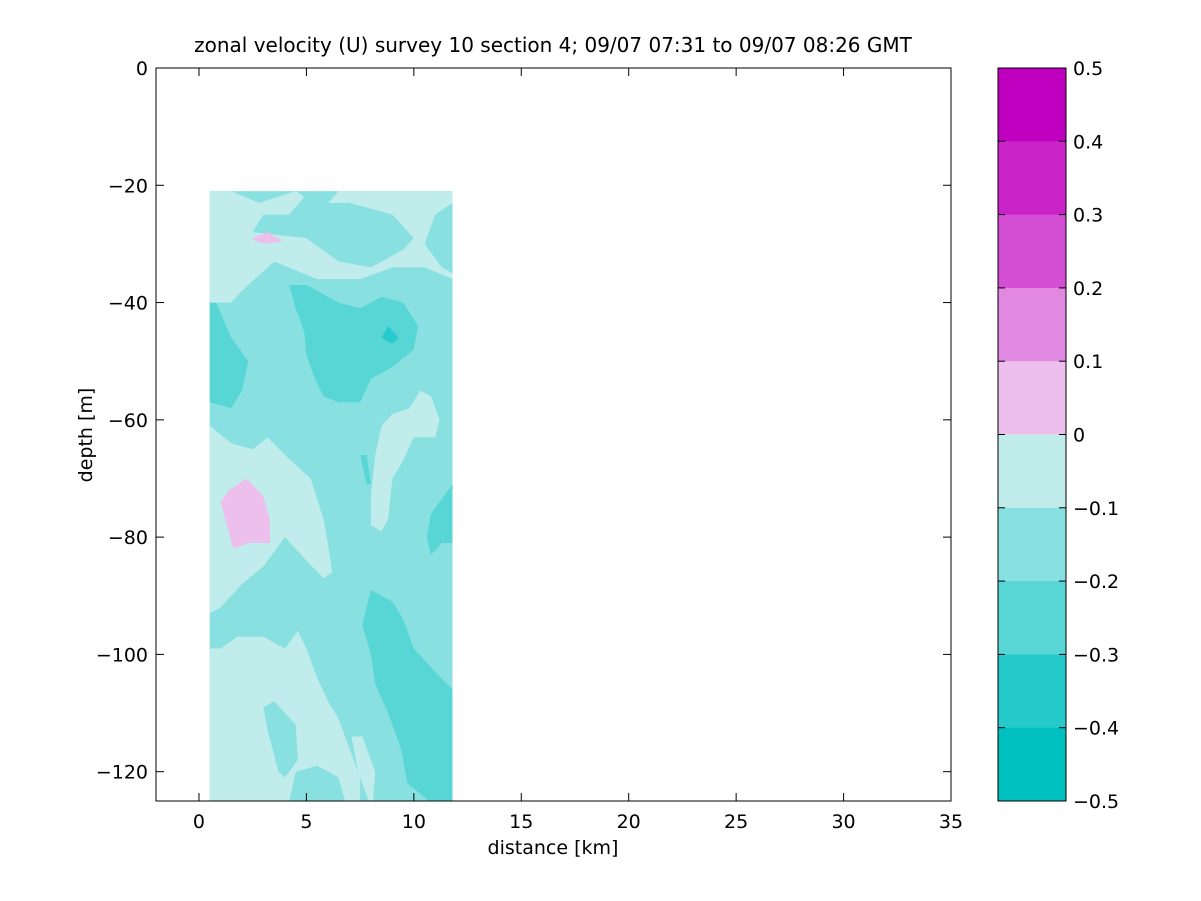 This screenshot has width=1201, height=901. Describe the element at coordinates (128, 421) in the screenshot. I see `y-tick-label: −60` at that location.